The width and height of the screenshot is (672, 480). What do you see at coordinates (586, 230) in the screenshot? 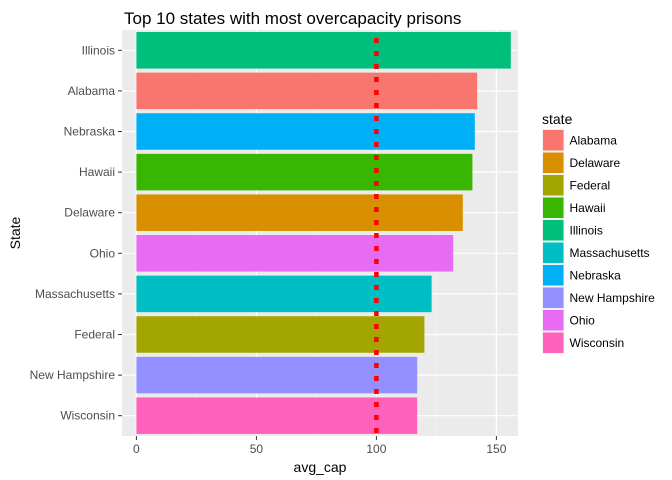
I see `legend-label: Illinois` at bounding box center [586, 230].